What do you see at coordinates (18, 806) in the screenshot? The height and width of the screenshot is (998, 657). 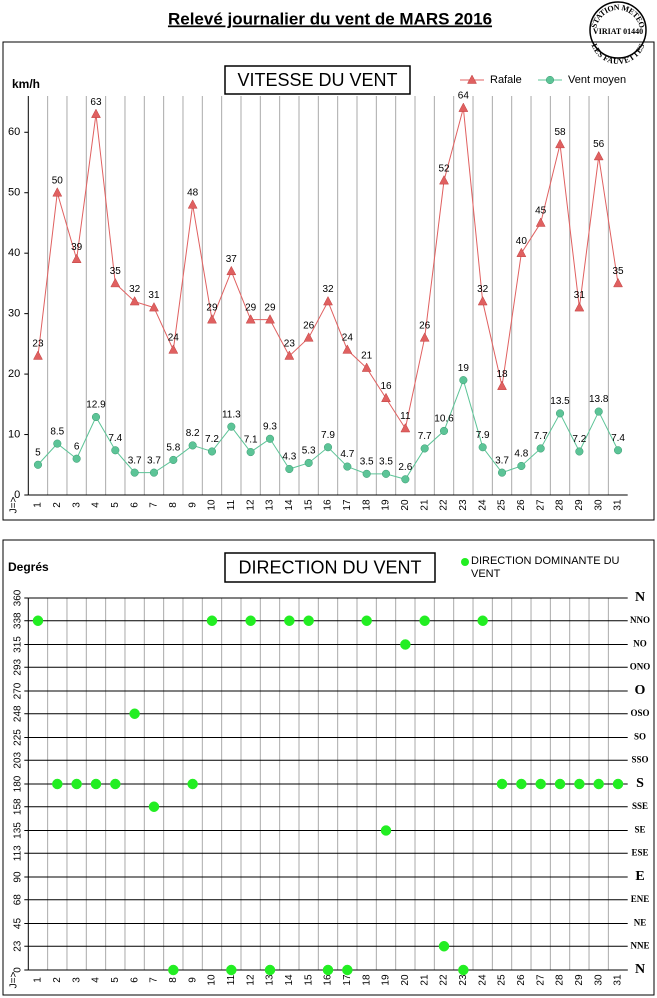 I see `y-tick-label: 158` at bounding box center [18, 806].